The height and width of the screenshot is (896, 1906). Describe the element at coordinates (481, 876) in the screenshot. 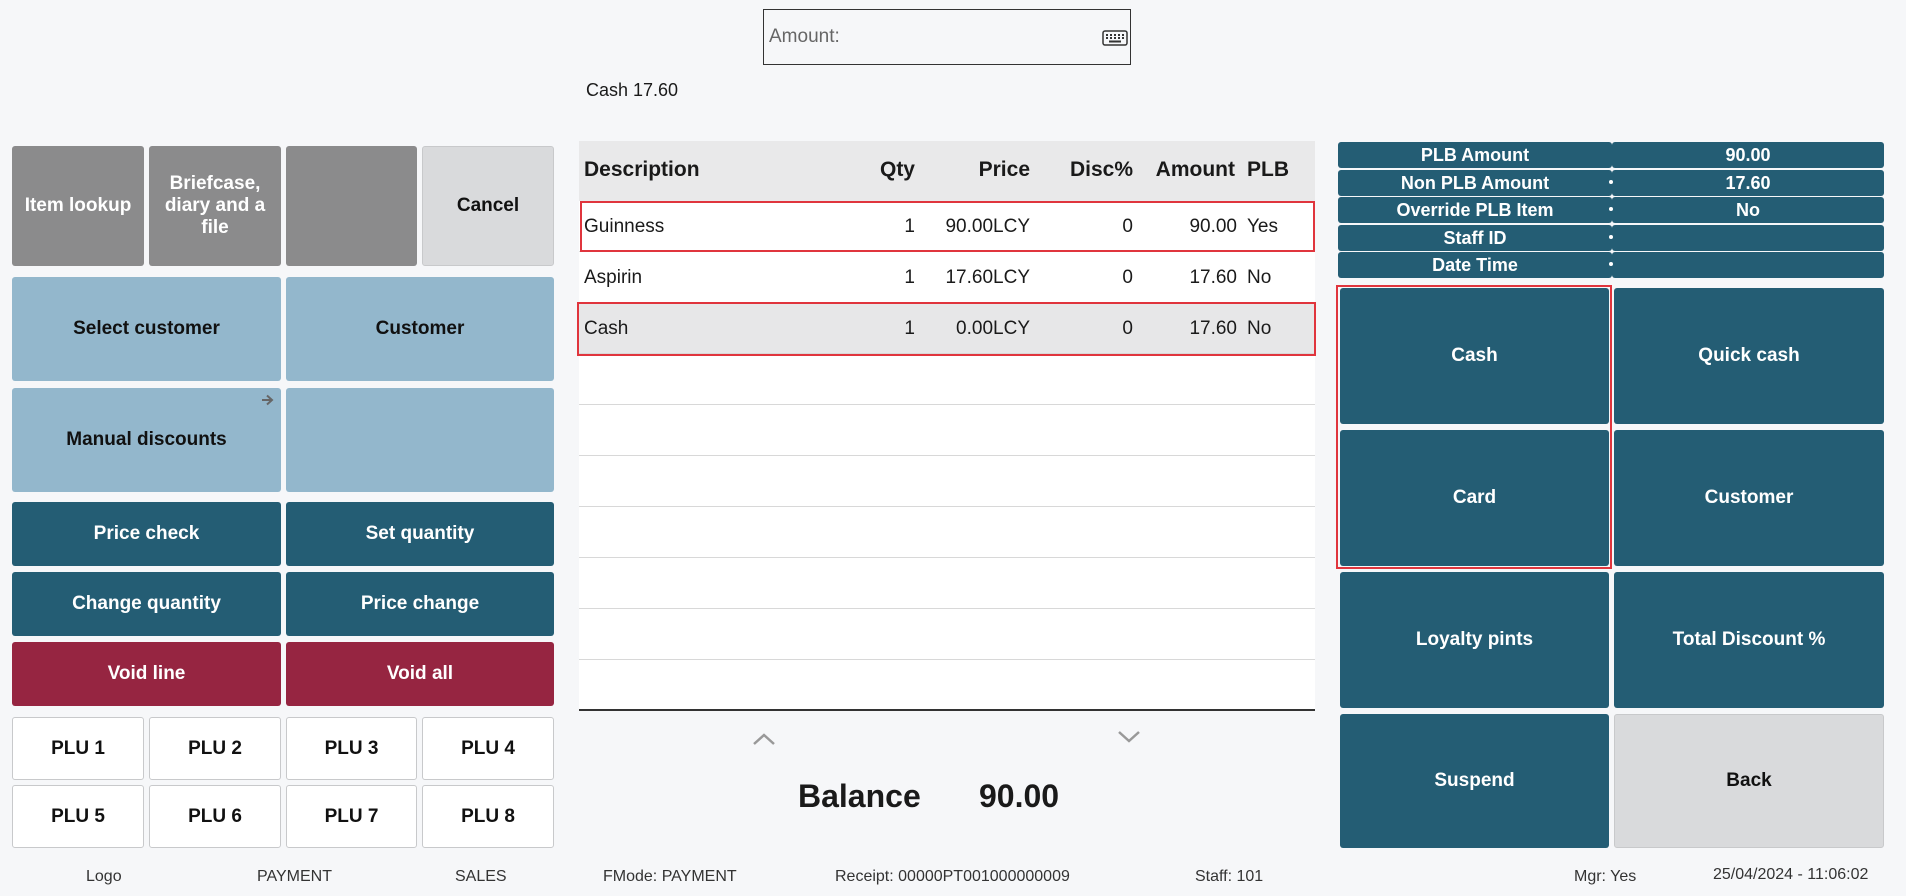

I see `footer-sales: SALES` at that location.